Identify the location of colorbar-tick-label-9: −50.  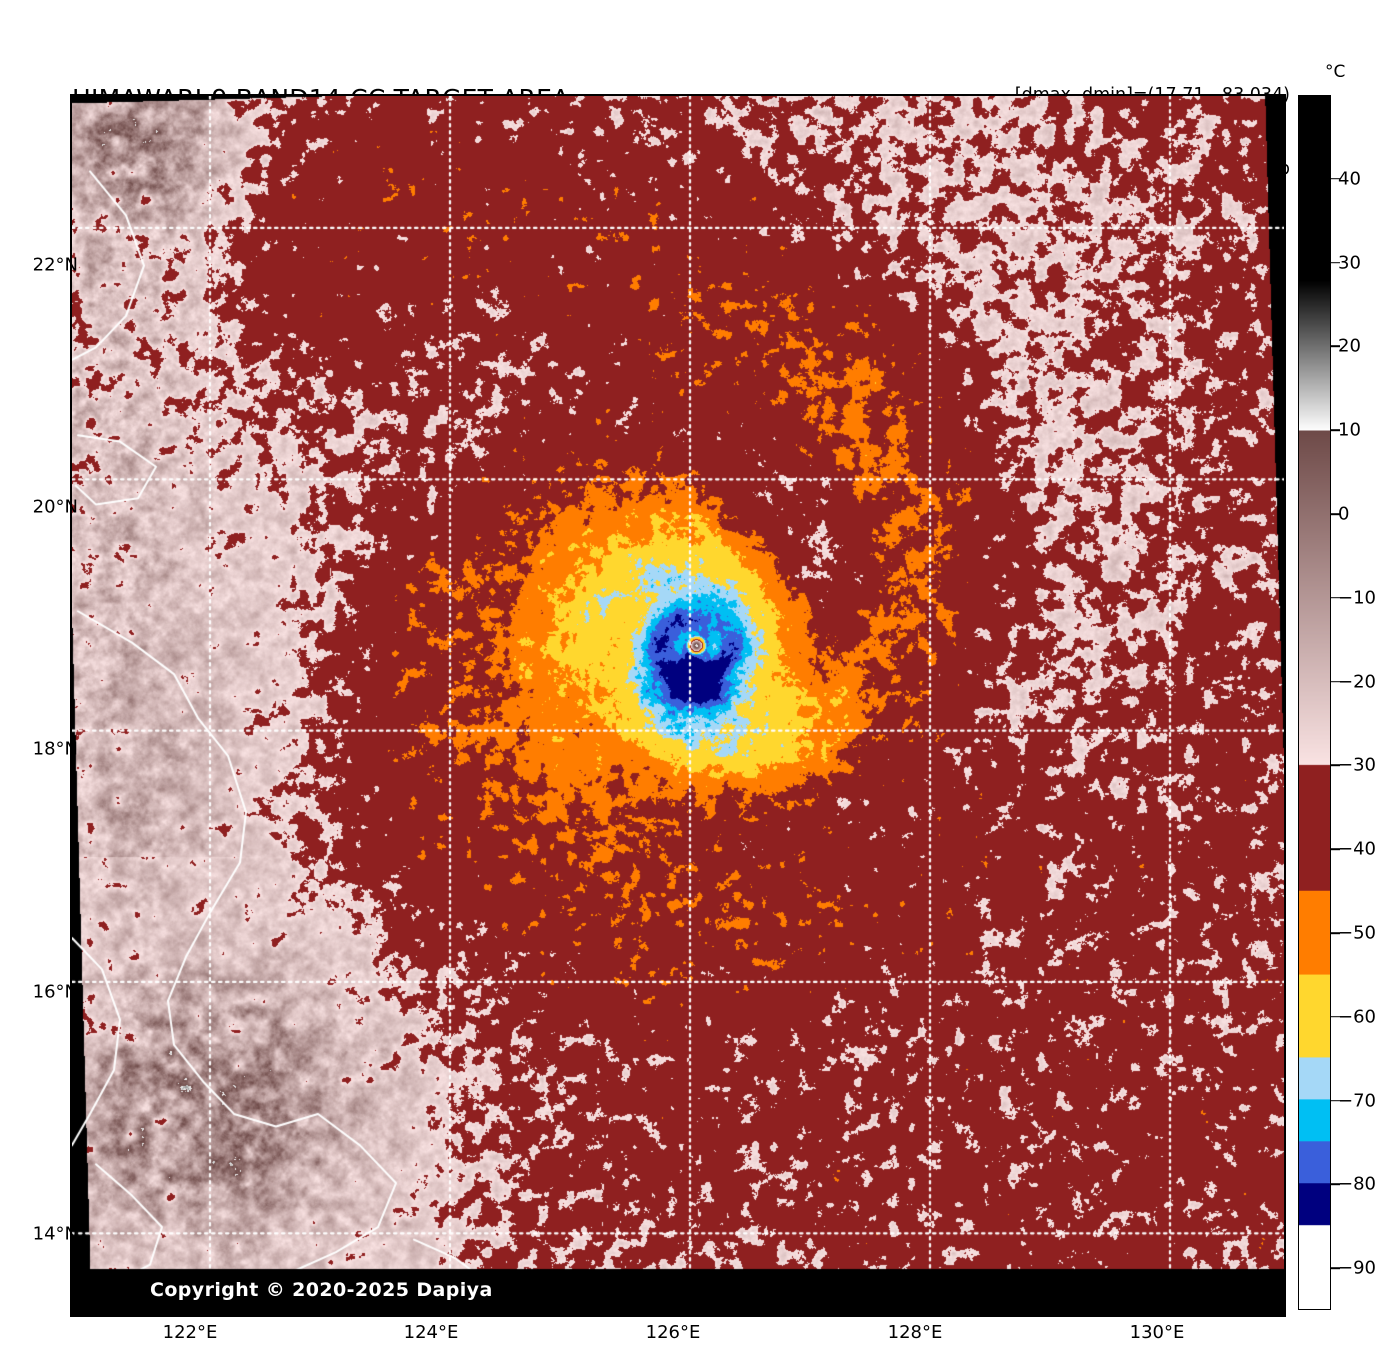
(1357, 933).